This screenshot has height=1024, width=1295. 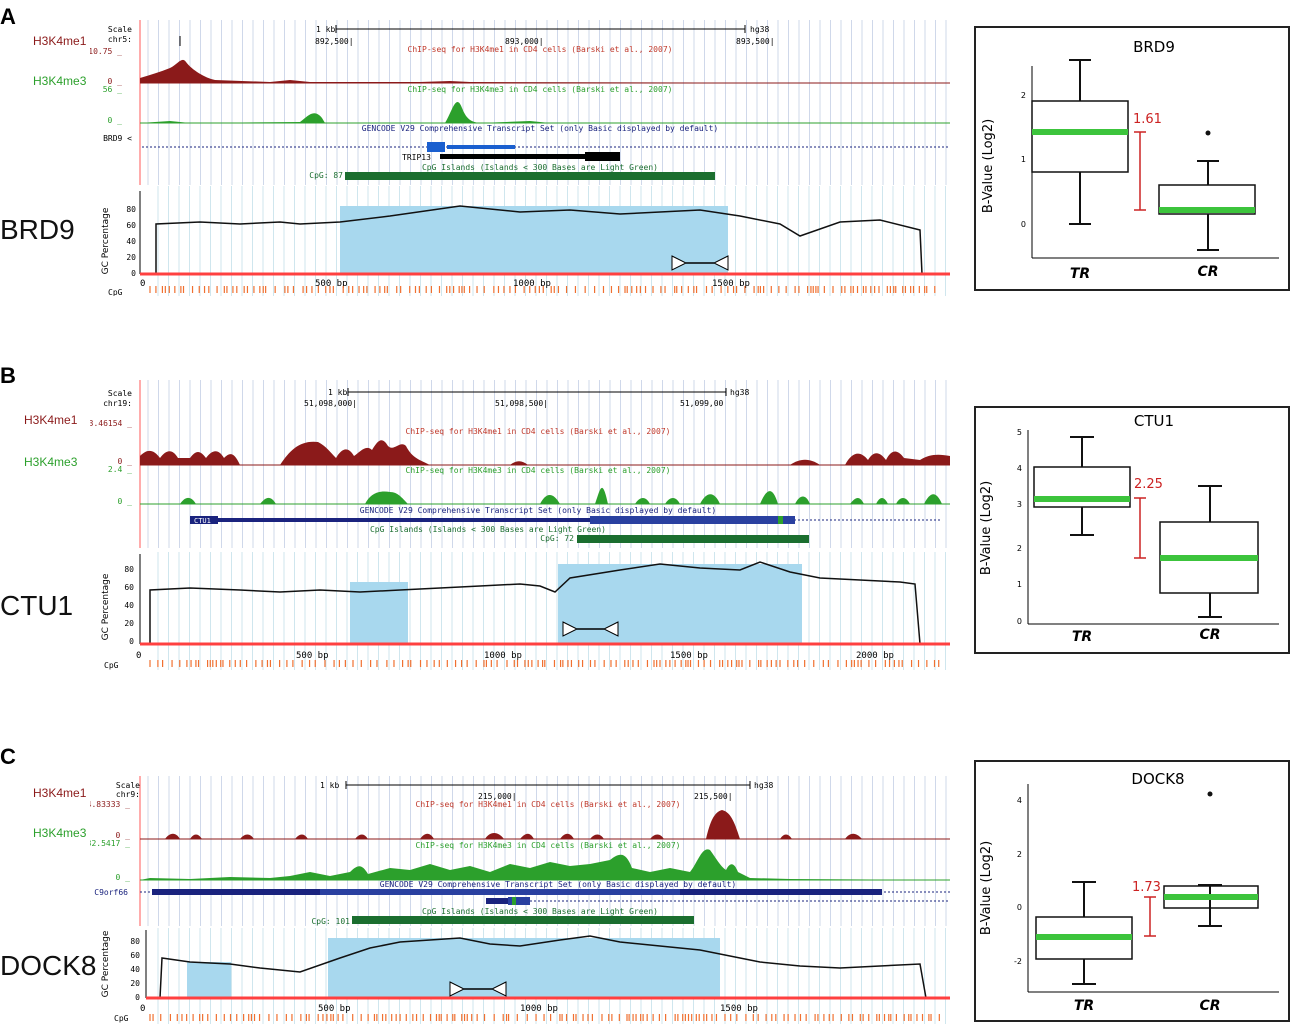 I want to click on svg-text: 2.25, so click(x=1148, y=484).